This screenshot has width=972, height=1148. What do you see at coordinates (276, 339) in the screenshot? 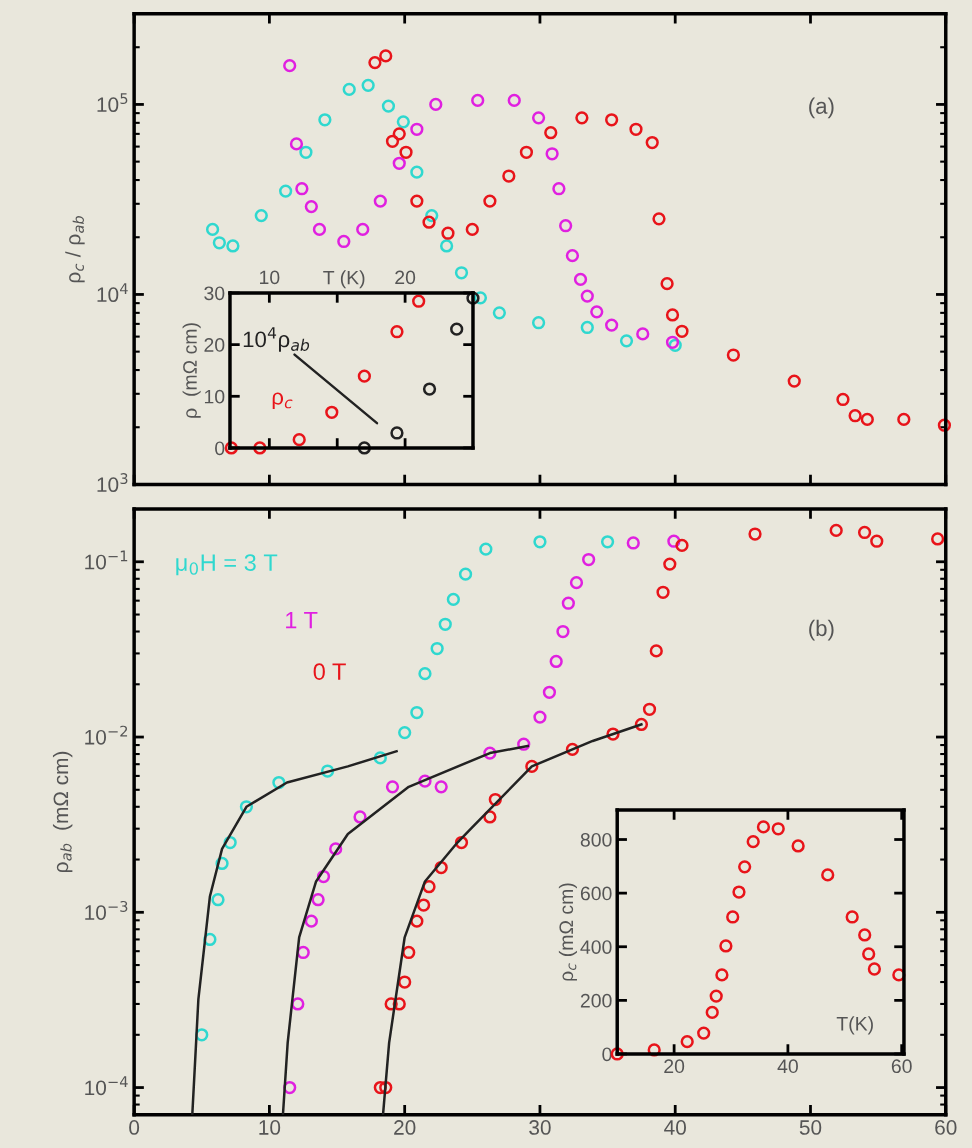
I see `text: 10$^{4}$ρ$_{ab}$` at bounding box center [276, 339].